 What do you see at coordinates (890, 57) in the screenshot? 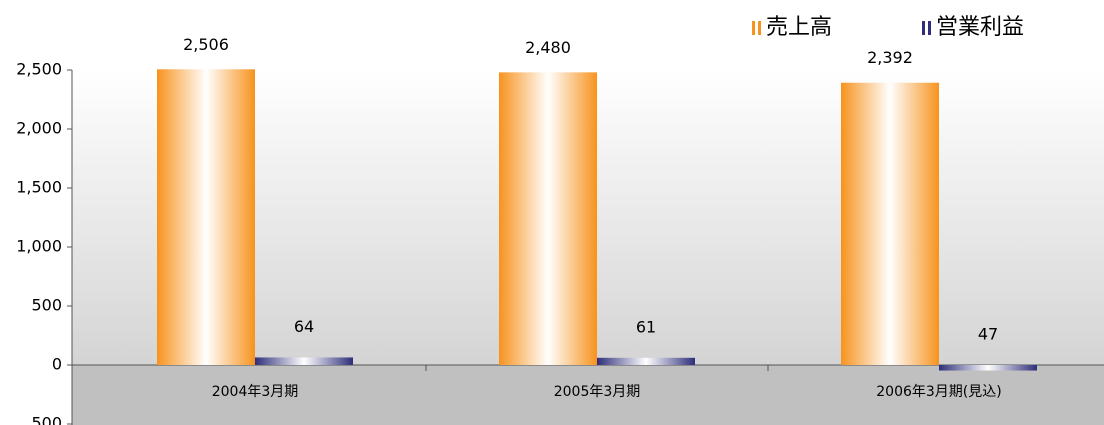
I see `value-label: 2,392` at bounding box center [890, 57].